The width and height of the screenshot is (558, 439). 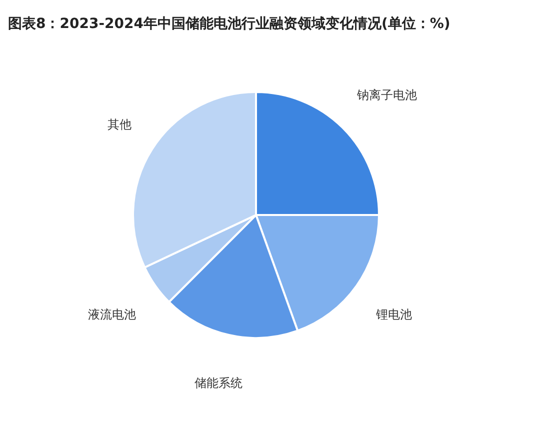 I want to click on slice-label: 储能系统, so click(x=218, y=383).